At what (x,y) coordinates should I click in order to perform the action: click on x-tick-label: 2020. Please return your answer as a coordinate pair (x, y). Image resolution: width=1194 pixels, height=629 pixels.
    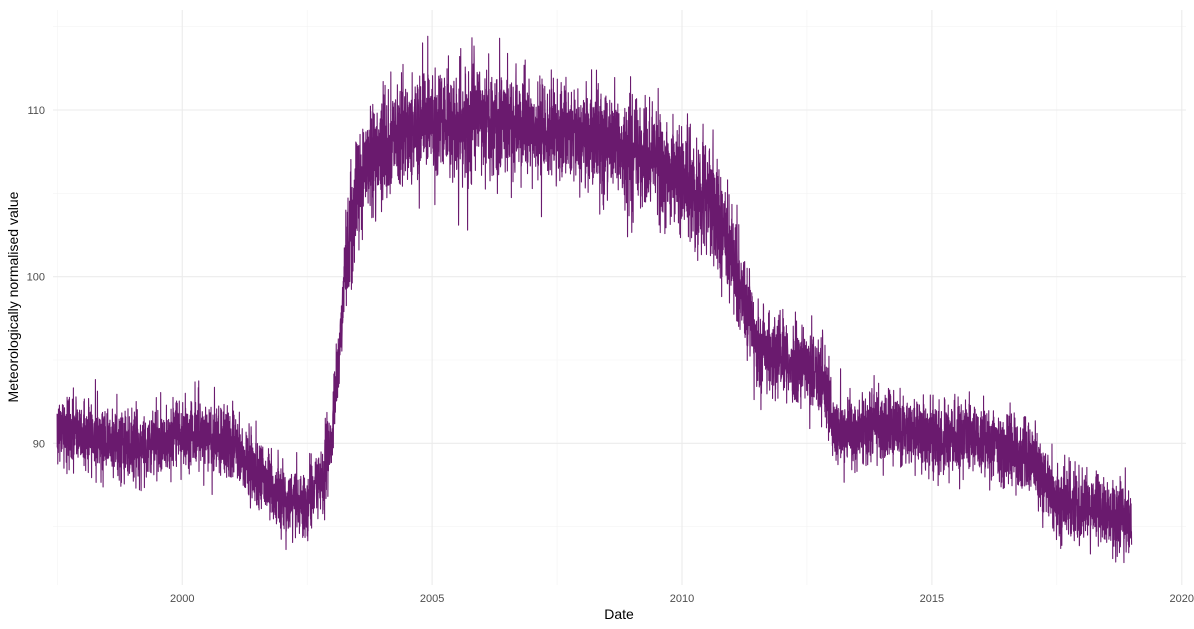
    Looking at the image, I should click on (1182, 599).